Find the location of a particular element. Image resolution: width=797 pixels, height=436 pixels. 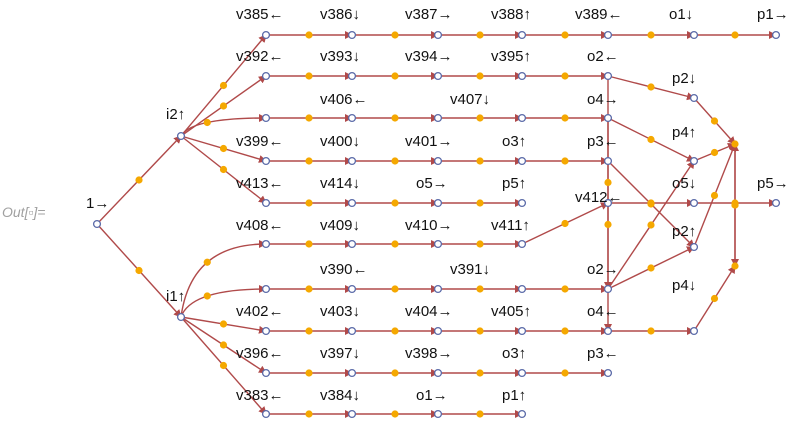

vertex-label-v384: v384↓ is located at coordinates (340, 395).